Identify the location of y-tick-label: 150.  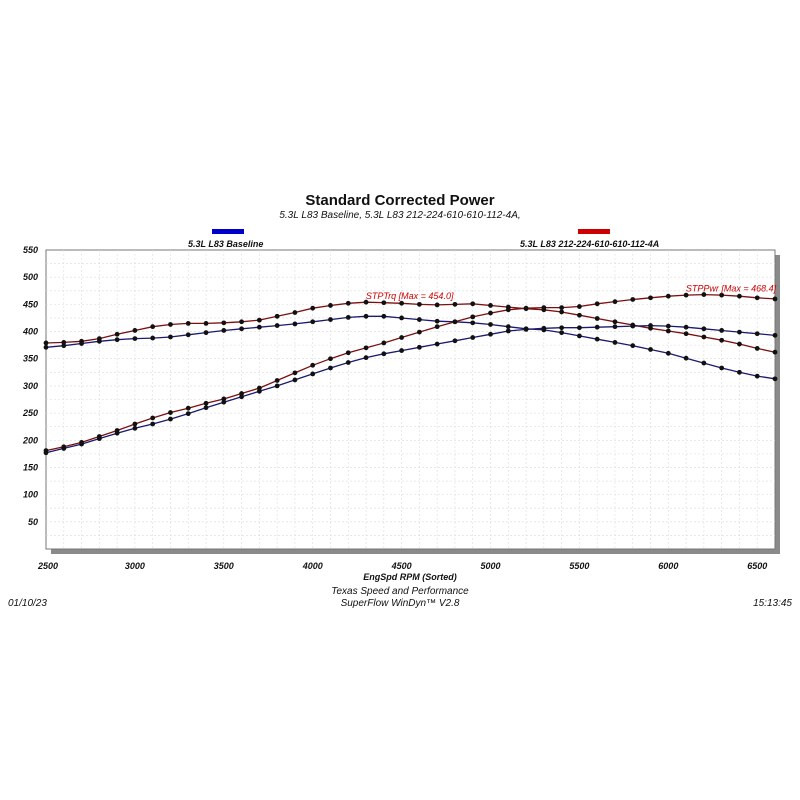
(30, 467).